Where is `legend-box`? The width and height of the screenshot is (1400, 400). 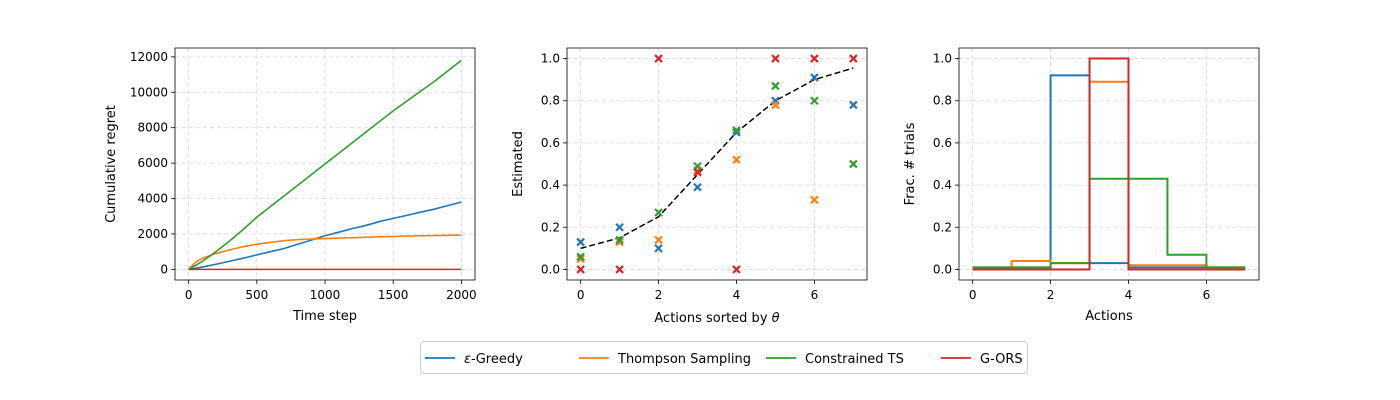
legend-box is located at coordinates (724, 357).